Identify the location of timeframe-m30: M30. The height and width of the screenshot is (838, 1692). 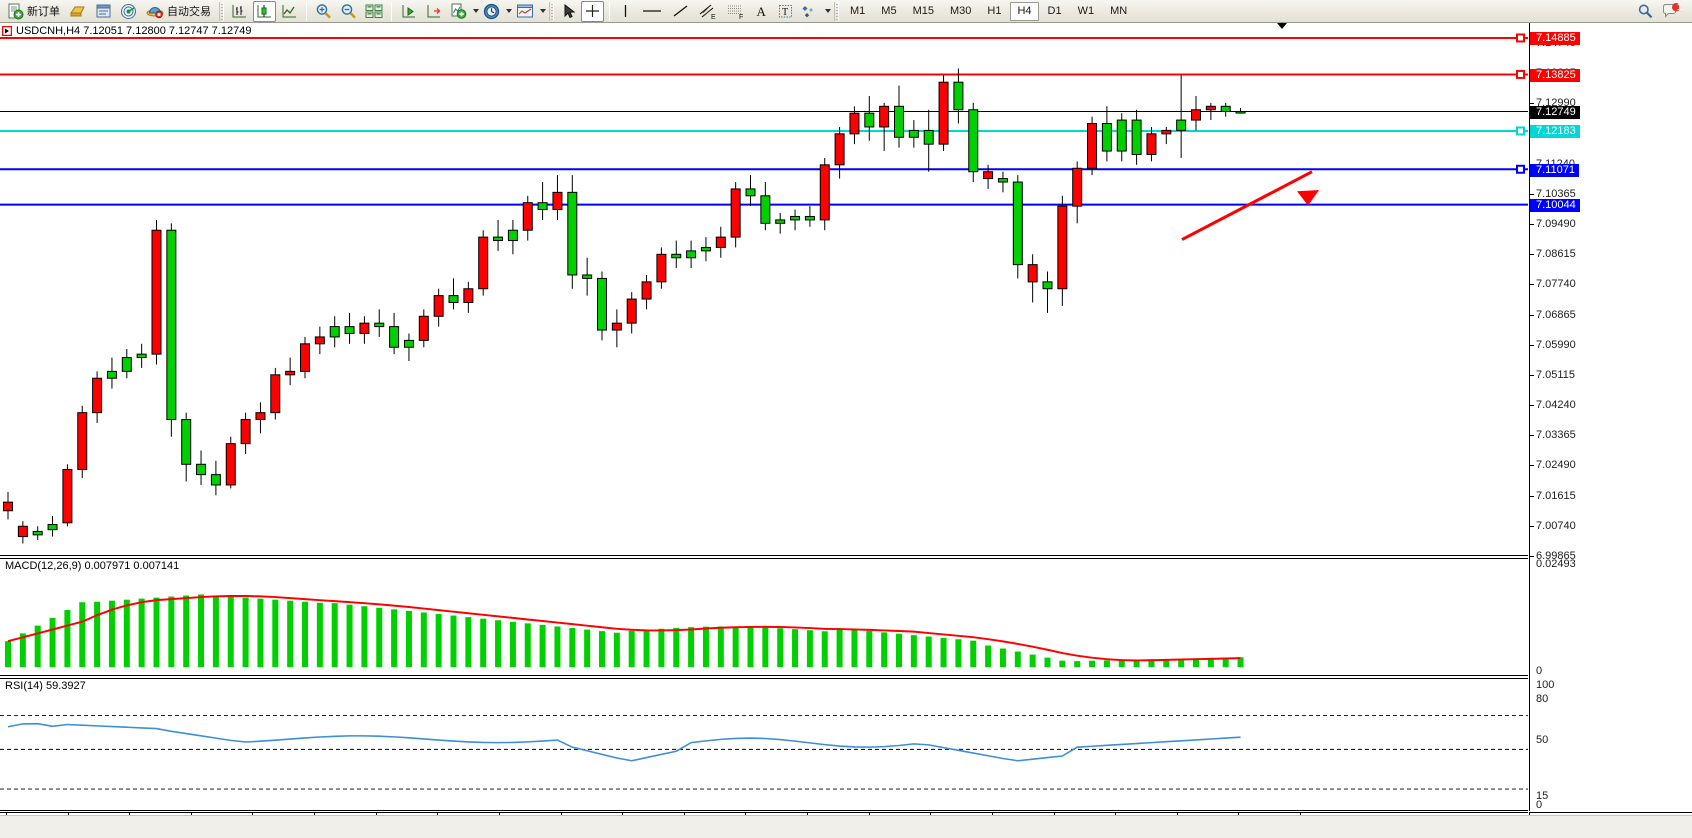
(960, 11).